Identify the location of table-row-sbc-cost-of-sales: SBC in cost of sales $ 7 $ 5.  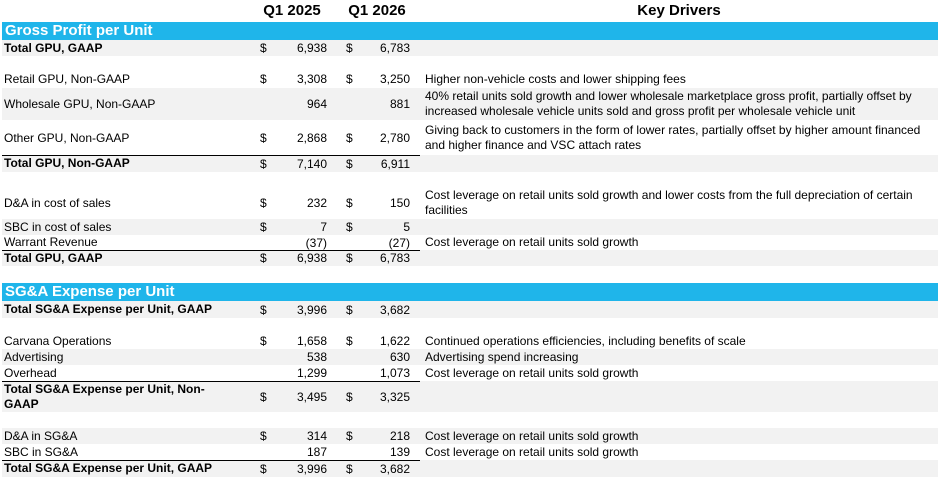
(470, 227).